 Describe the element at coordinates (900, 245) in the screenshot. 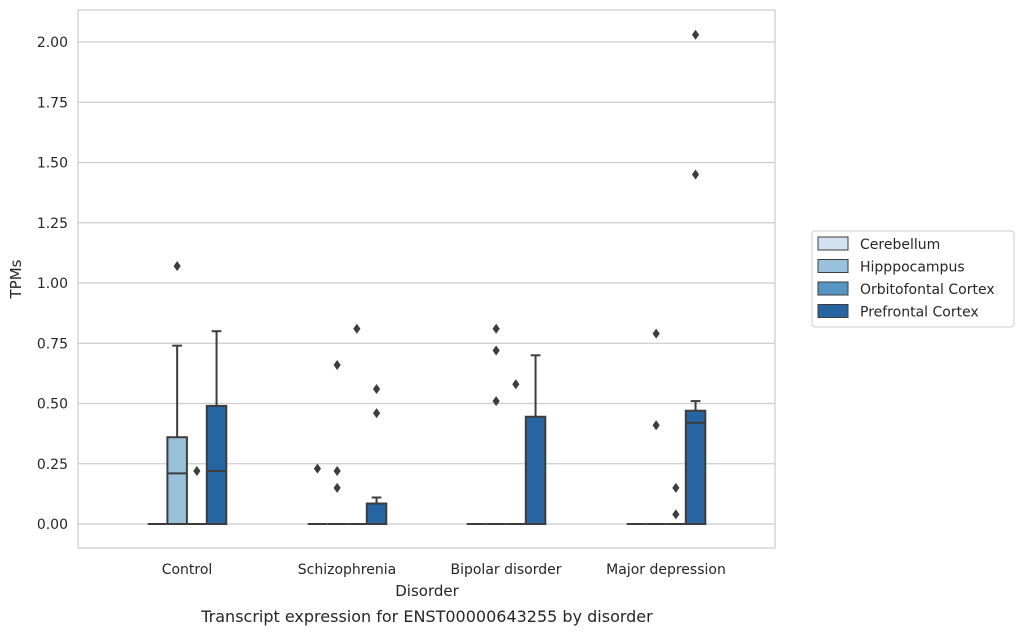

I see `legend-label: Cerebellum` at that location.